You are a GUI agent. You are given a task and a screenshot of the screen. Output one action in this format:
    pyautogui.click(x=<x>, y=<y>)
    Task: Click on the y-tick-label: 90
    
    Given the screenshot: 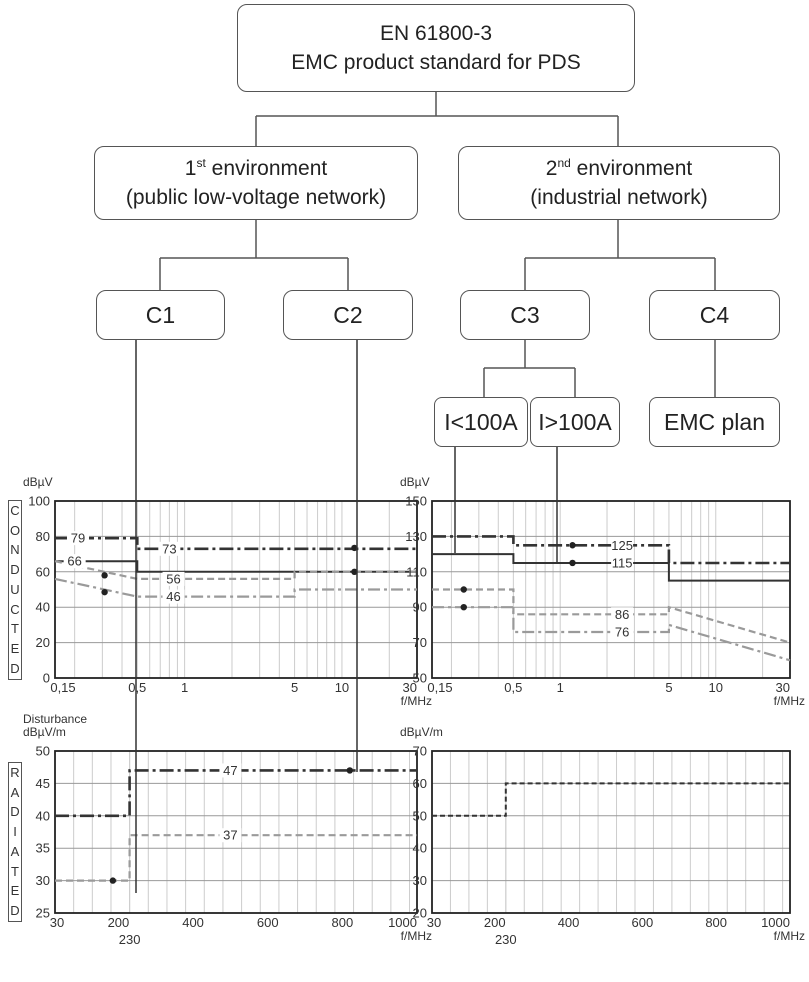 What is the action you would take?
    pyautogui.click(x=420, y=607)
    